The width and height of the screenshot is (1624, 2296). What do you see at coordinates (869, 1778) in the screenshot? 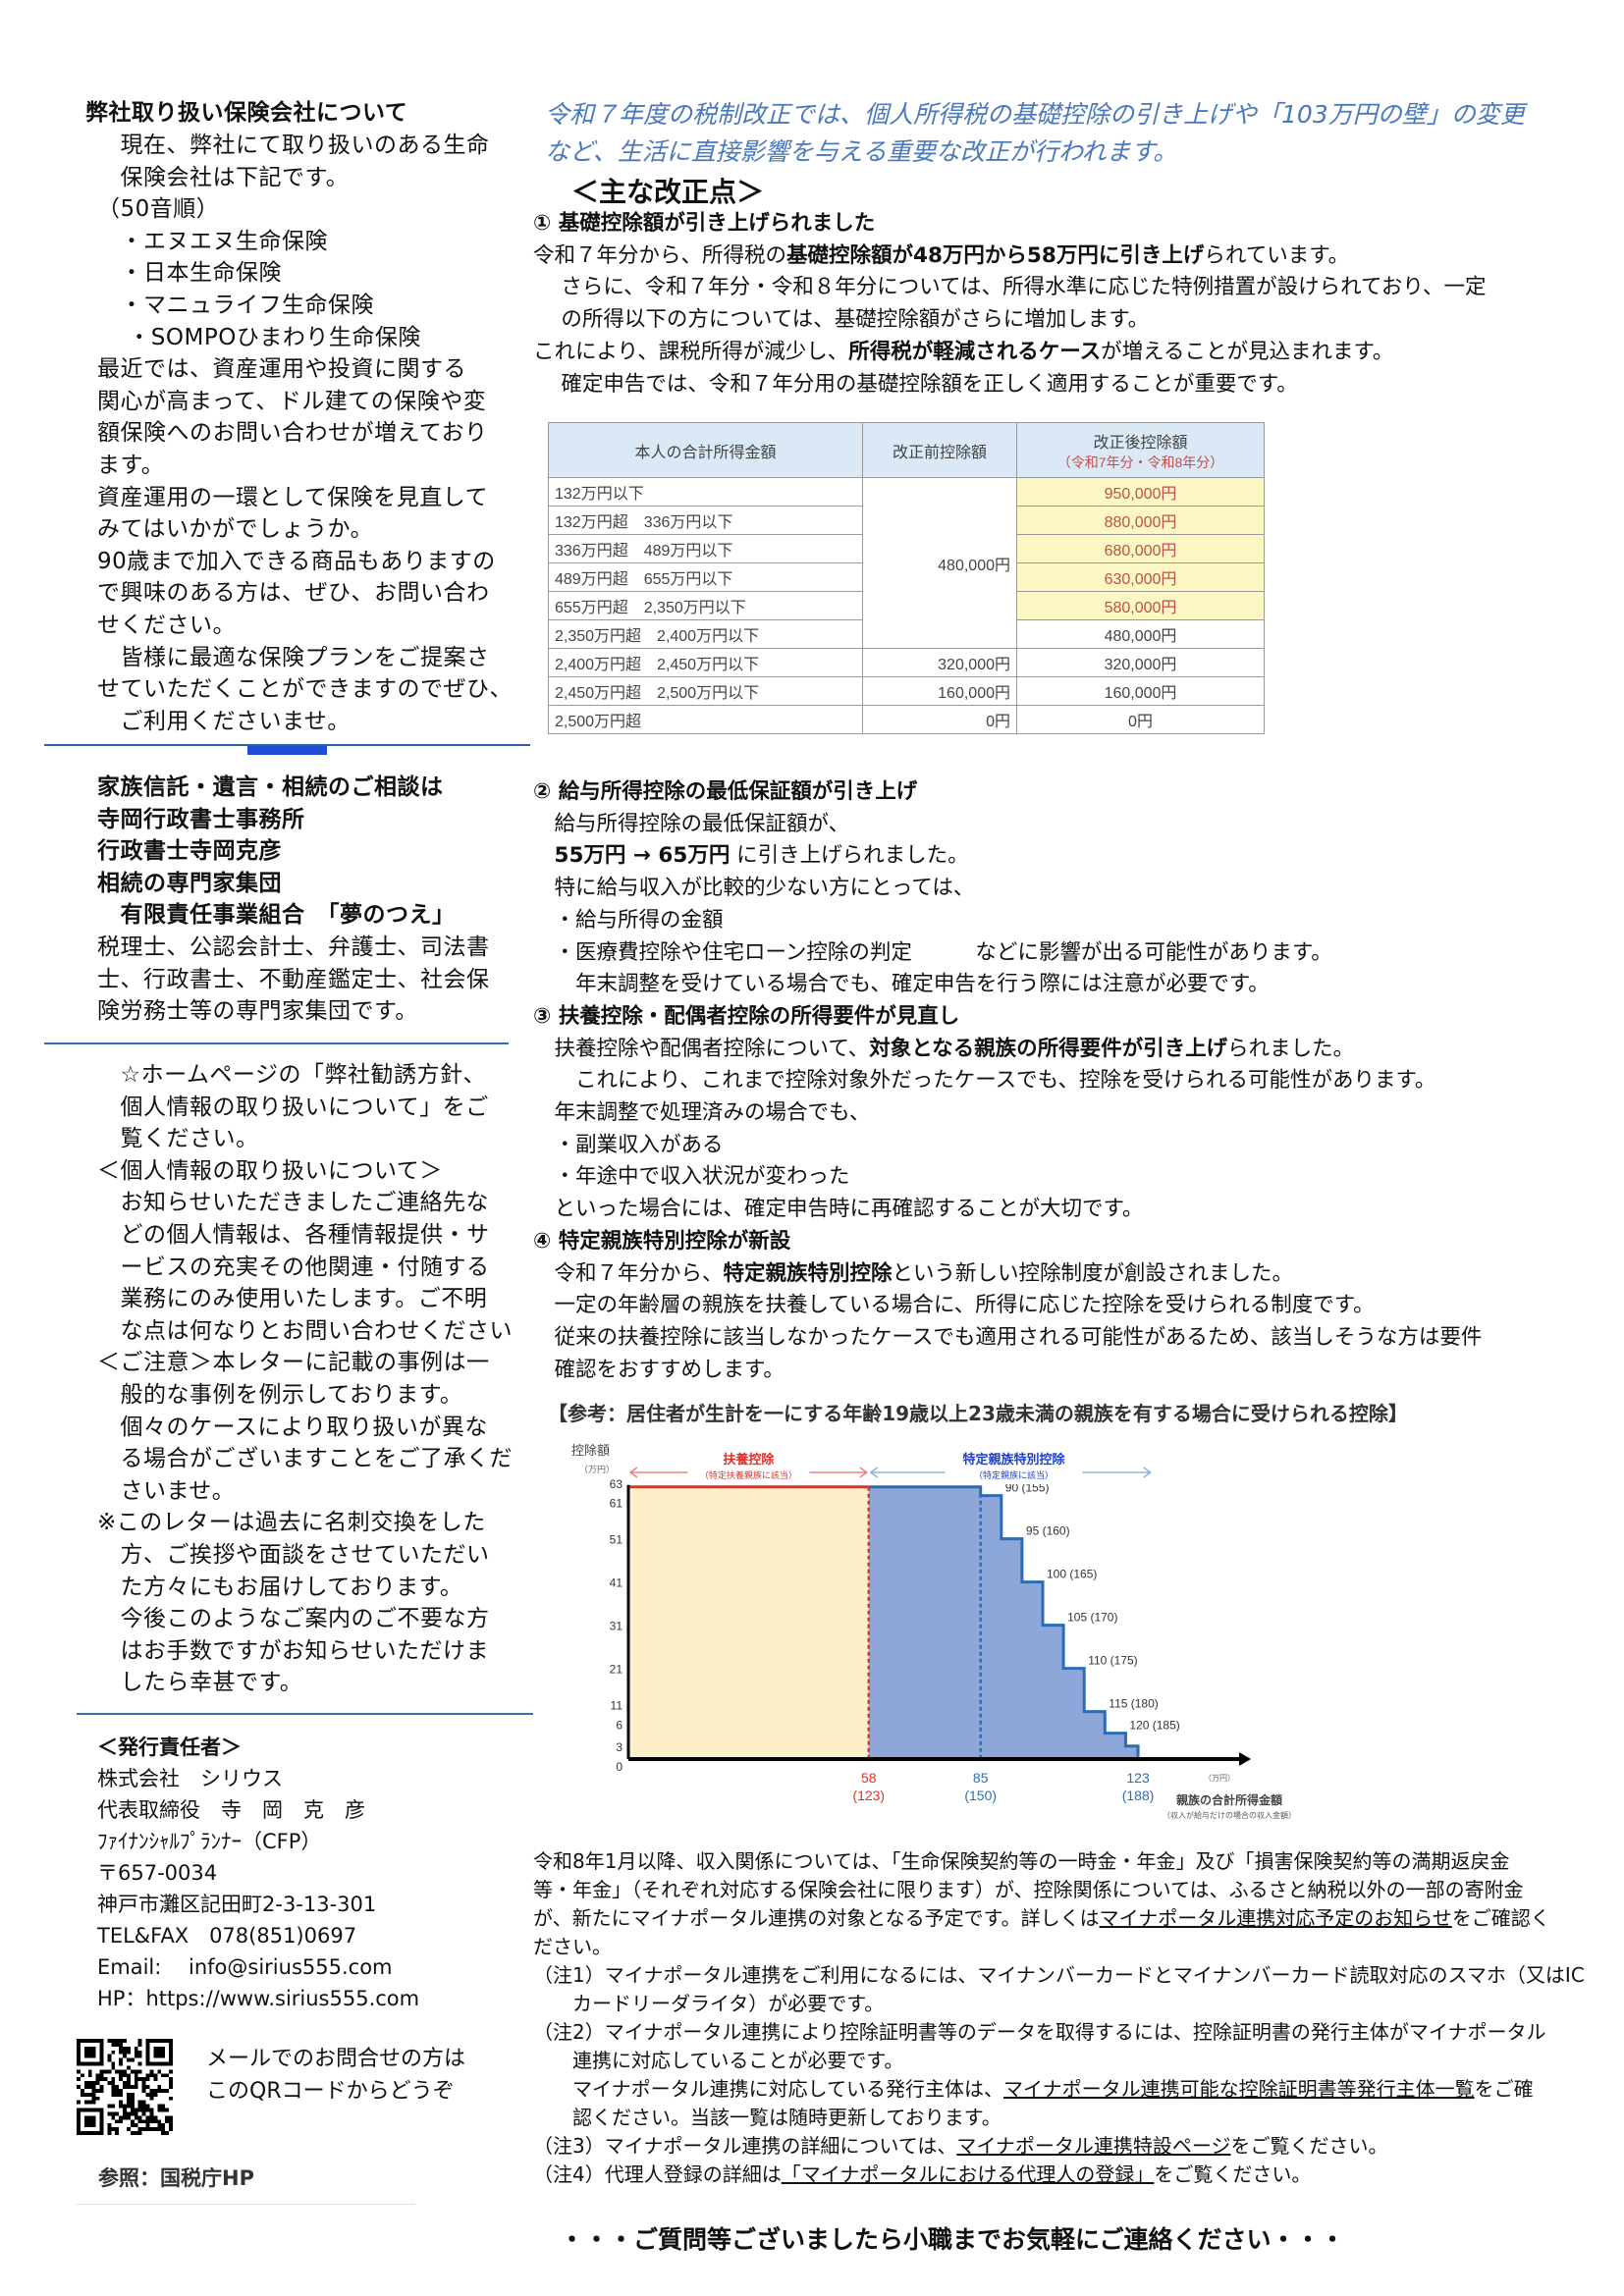
I see `x-tick-label: 58` at bounding box center [869, 1778].